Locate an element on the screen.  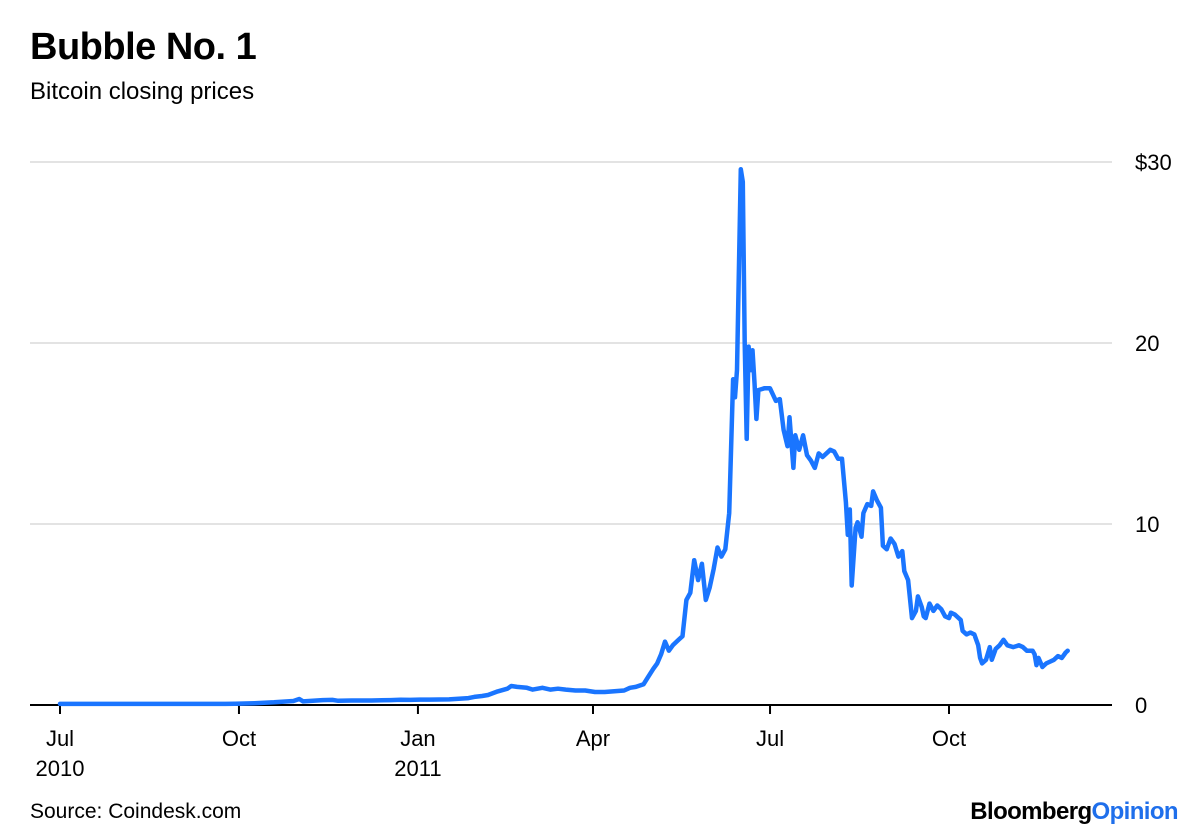
brand-logo-part1: Bloomberg is located at coordinates (1031, 811).